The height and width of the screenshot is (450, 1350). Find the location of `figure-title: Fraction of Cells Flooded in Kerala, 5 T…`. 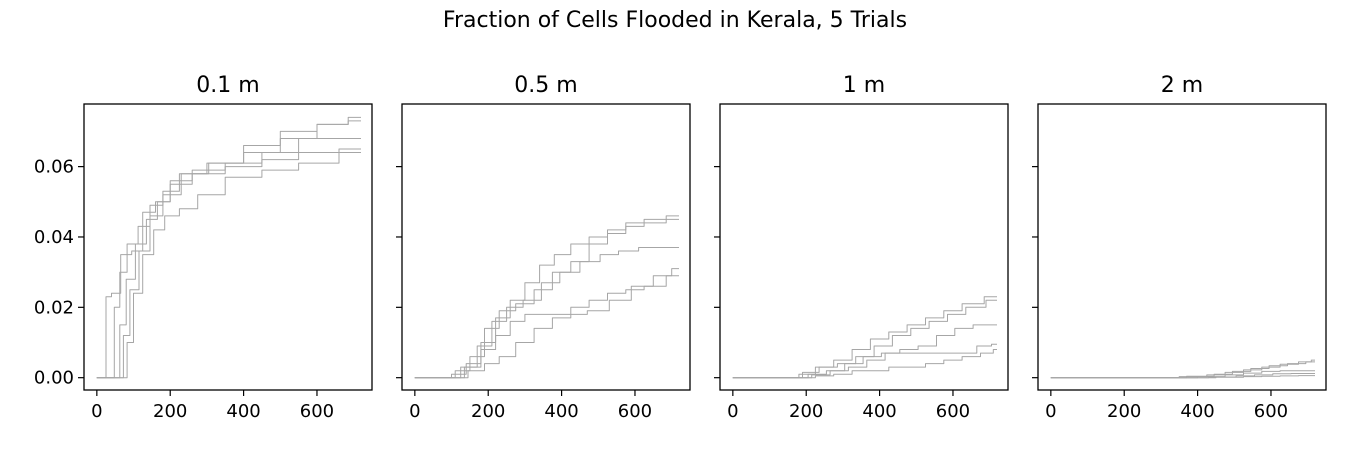

figure-title: Fraction of Cells Flooded in Kerala, 5 T… is located at coordinates (675, 20).